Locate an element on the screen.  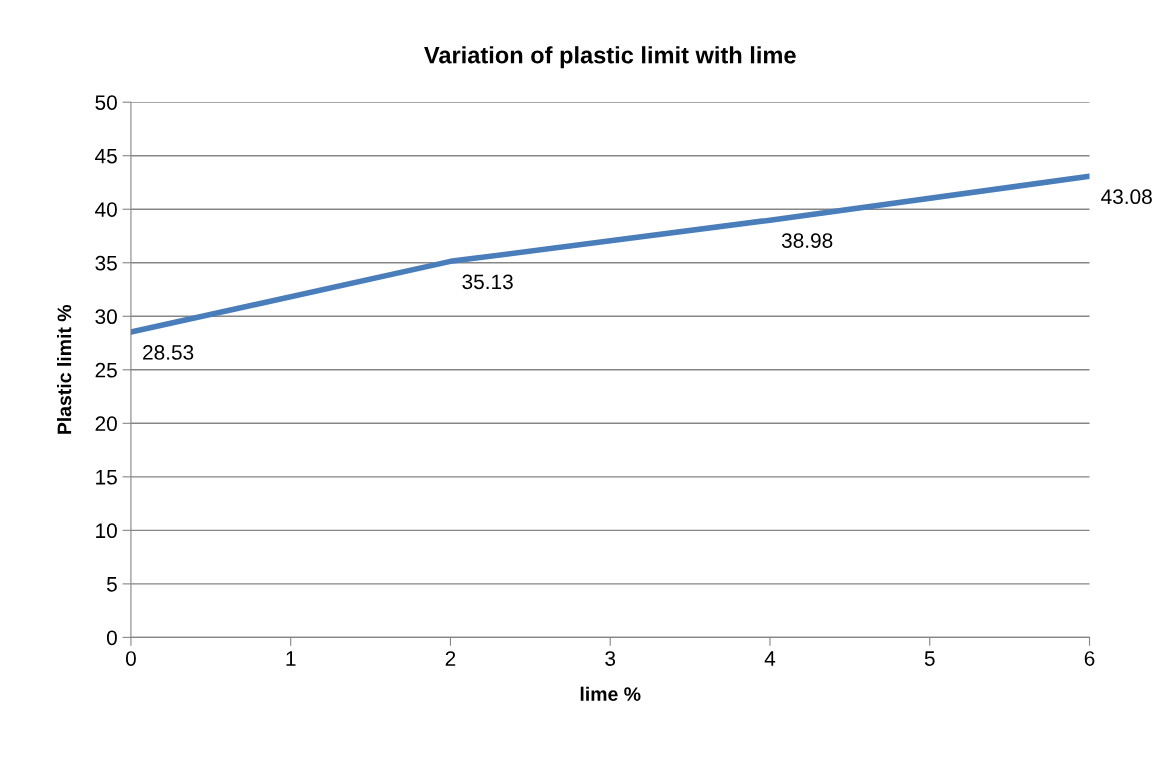
data-label: 38.98 is located at coordinates (807, 240).